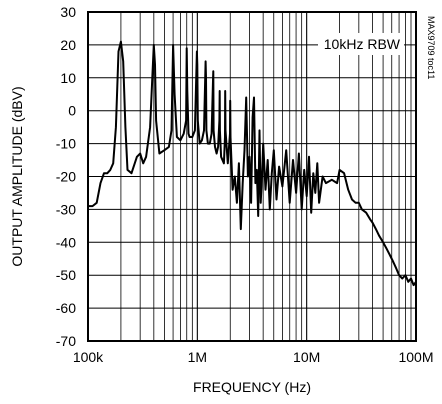  What do you see at coordinates (66, 242) in the screenshot?
I see `y-tick-label: -40` at bounding box center [66, 242].